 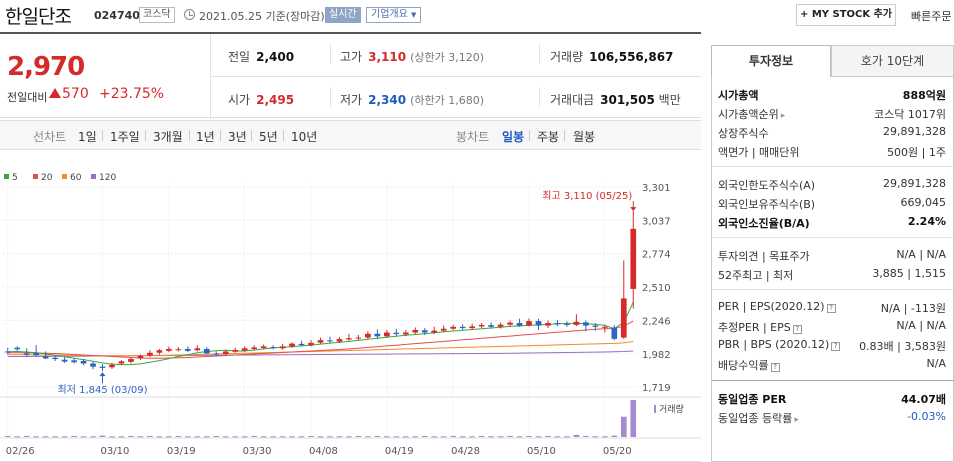 What do you see at coordinates (767, 204) in the screenshot?
I see `foreign-hold-label: 외국인보유주식수(B)` at bounding box center [767, 204].